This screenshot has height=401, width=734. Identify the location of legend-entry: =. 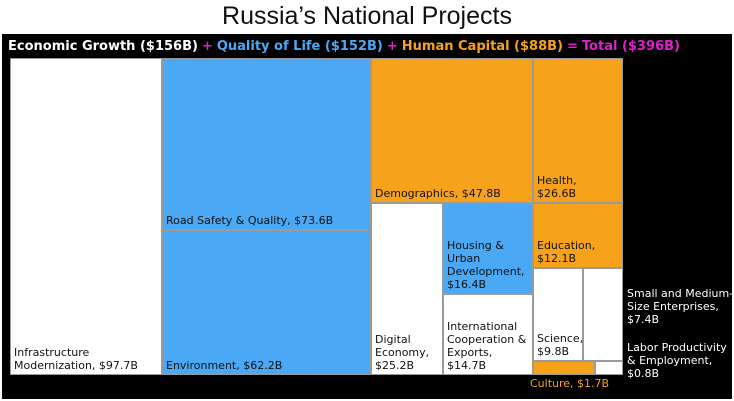
(572, 46).